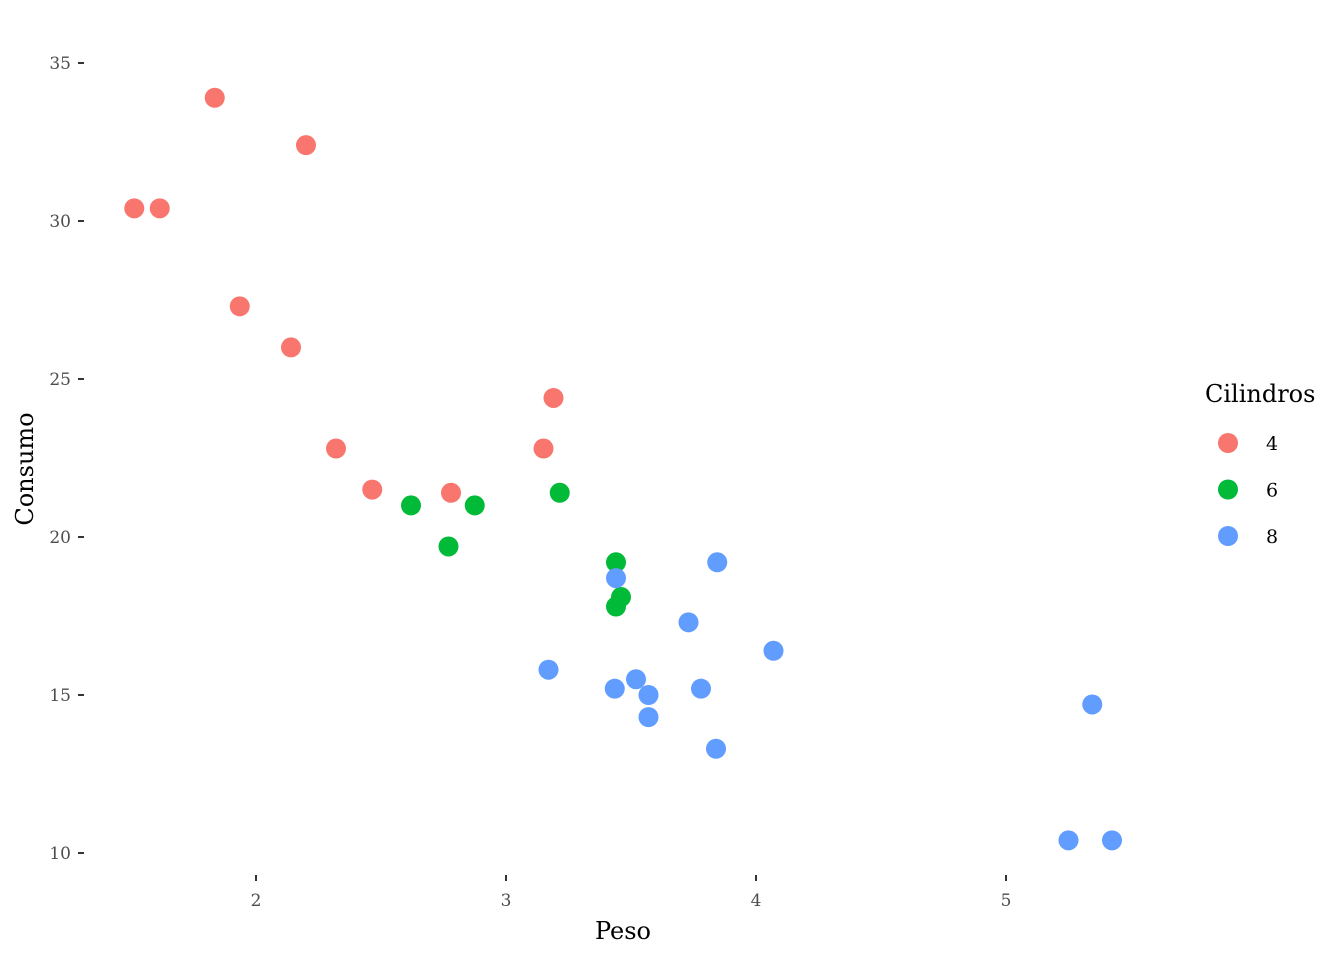  Describe the element at coordinates (1272, 537) in the screenshot. I see `legend-label-8: 8` at that location.